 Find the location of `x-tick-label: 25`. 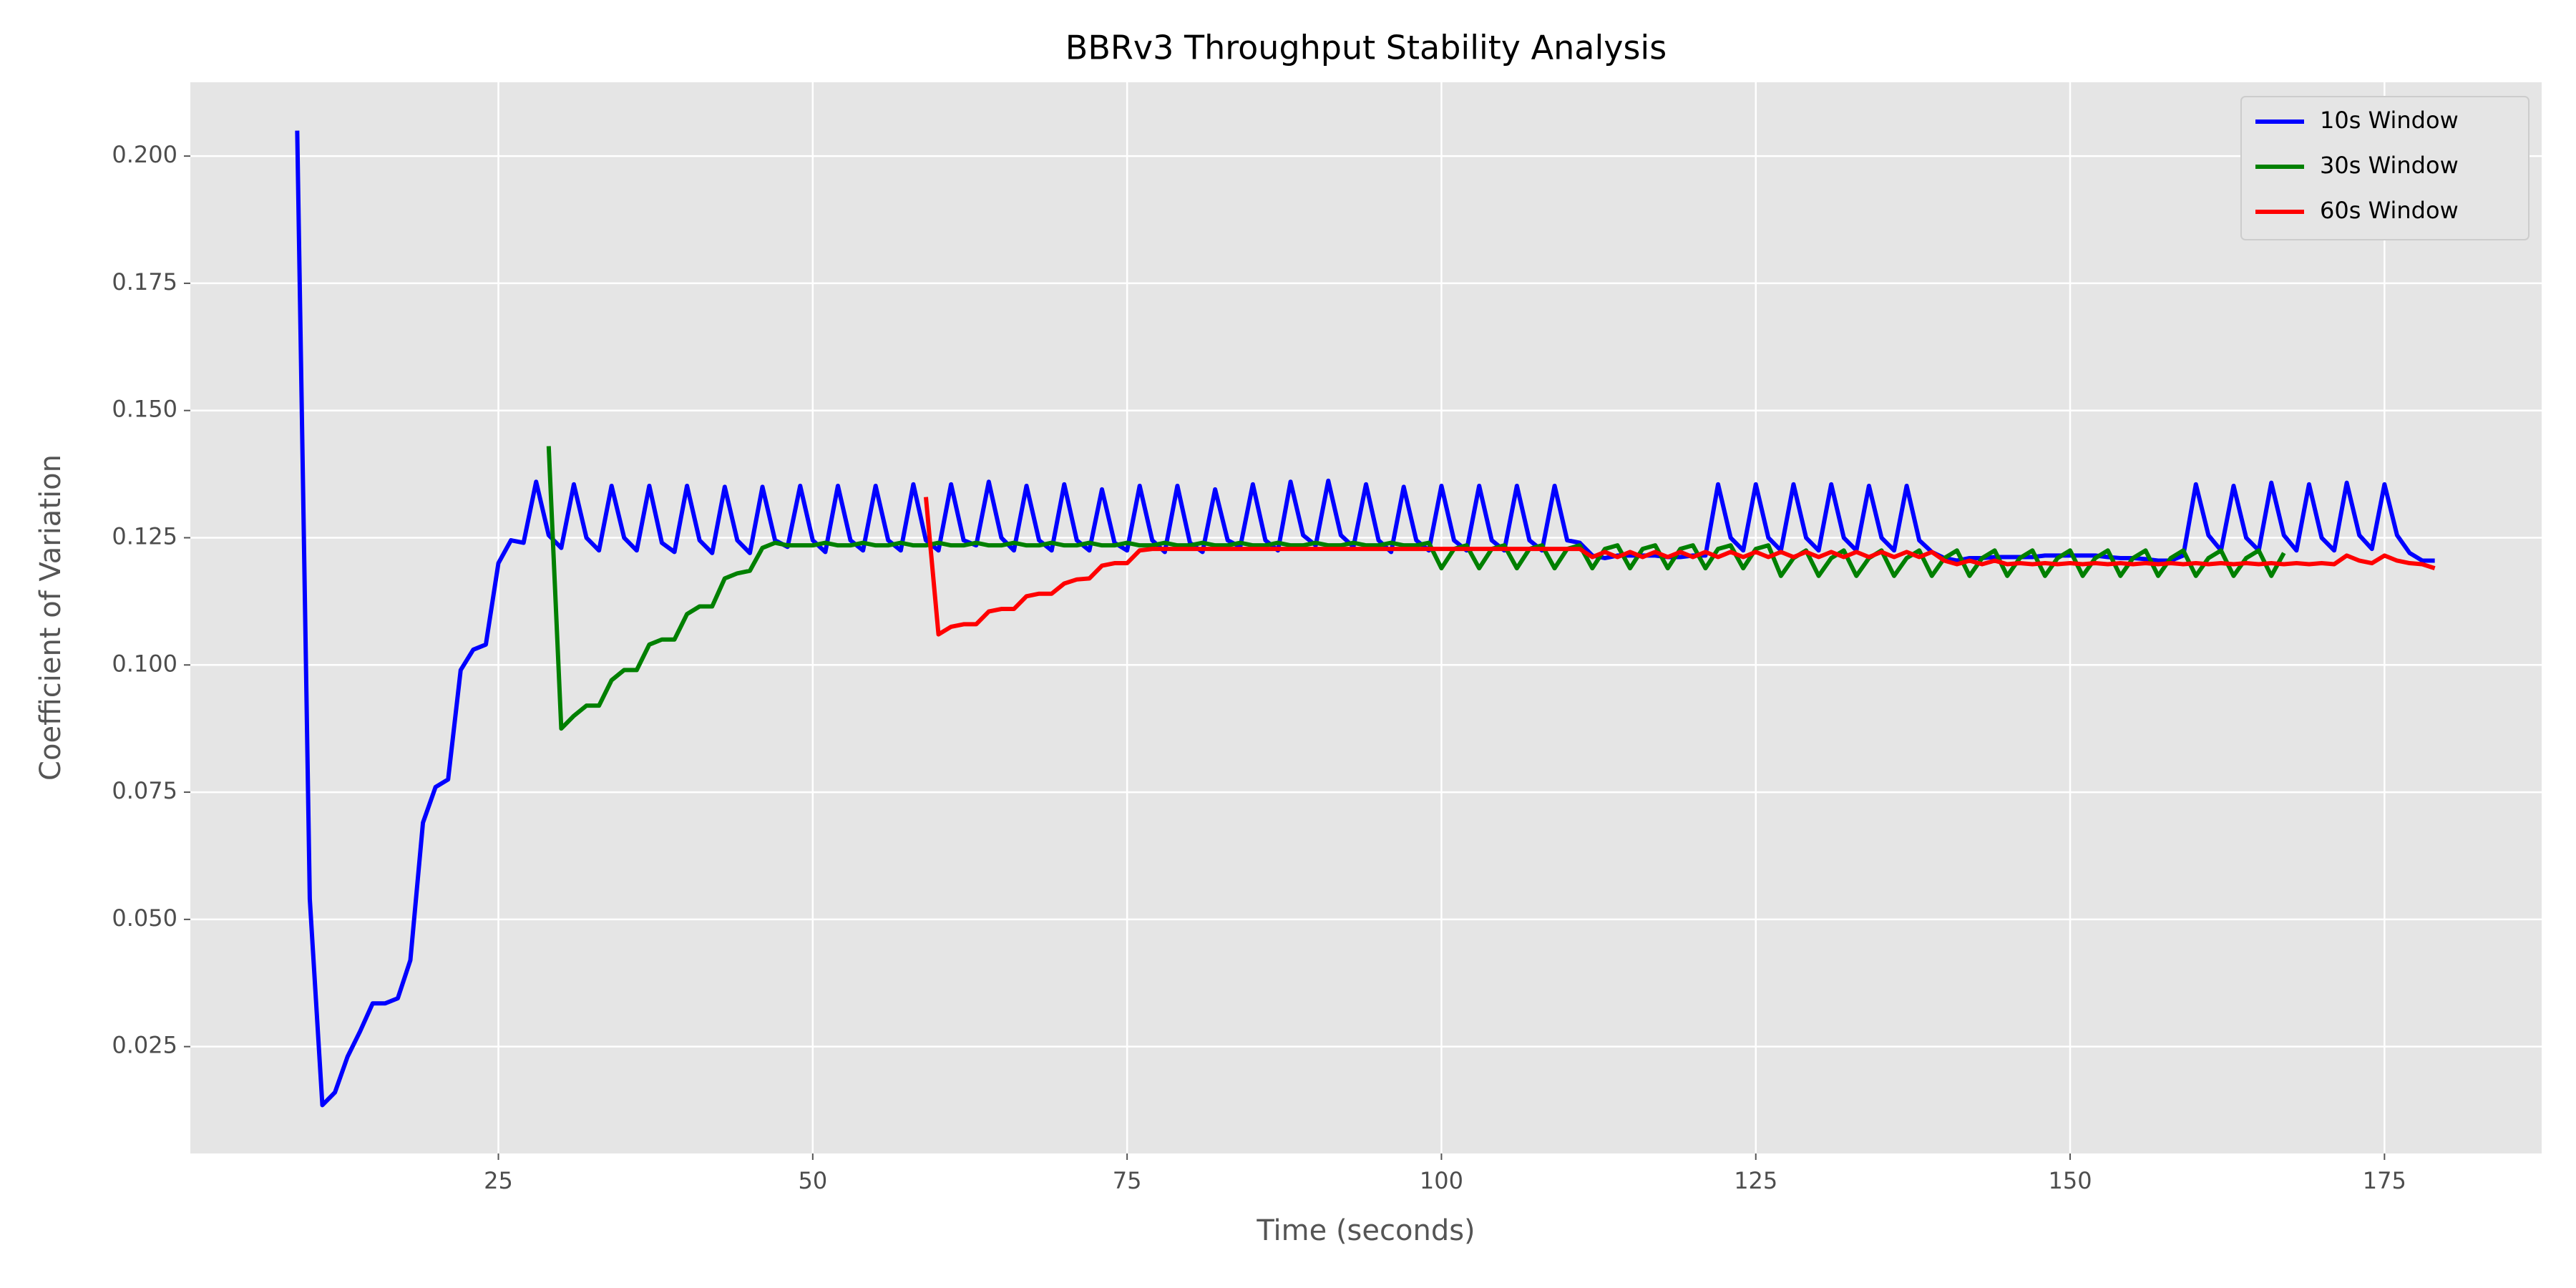

x-tick-label: 25 is located at coordinates (498, 1180).